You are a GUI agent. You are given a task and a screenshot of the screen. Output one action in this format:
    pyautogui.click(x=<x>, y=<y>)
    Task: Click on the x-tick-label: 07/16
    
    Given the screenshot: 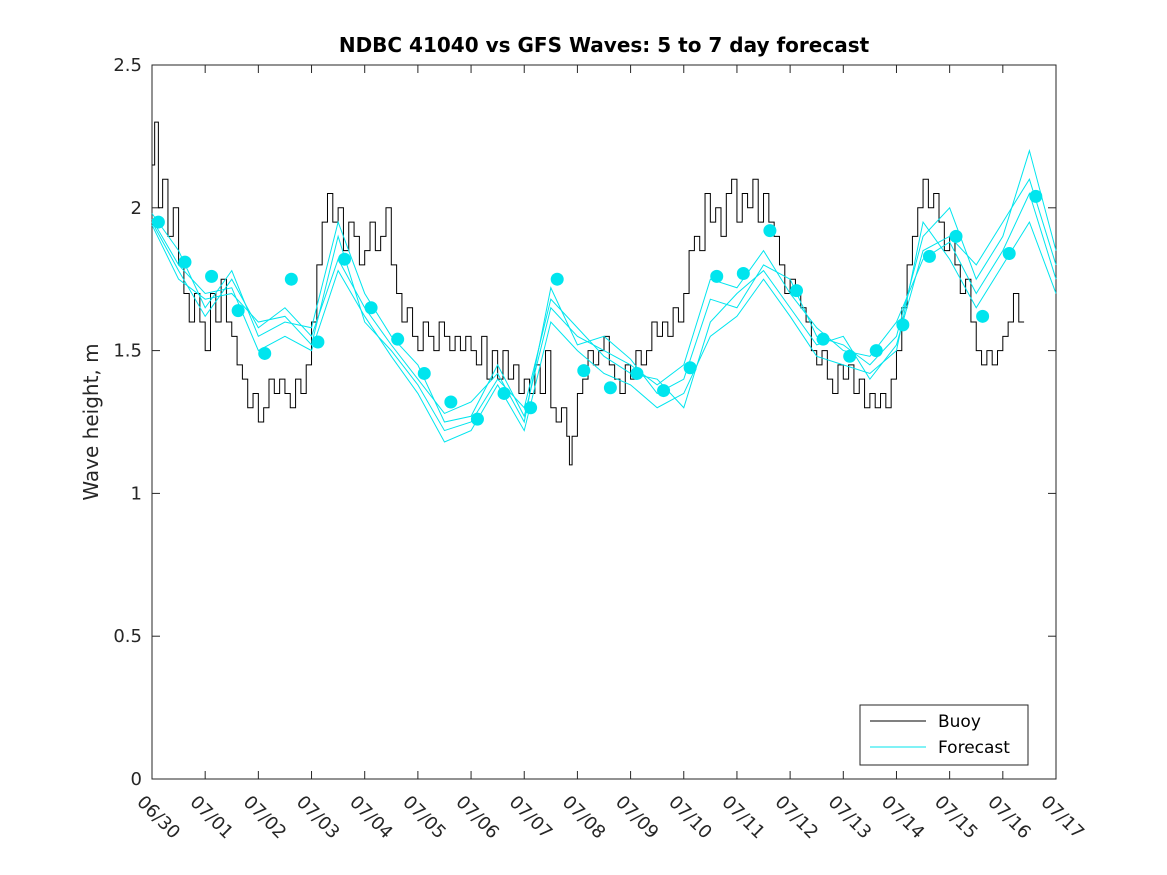 What is the action you would take?
    pyautogui.click(x=1009, y=818)
    